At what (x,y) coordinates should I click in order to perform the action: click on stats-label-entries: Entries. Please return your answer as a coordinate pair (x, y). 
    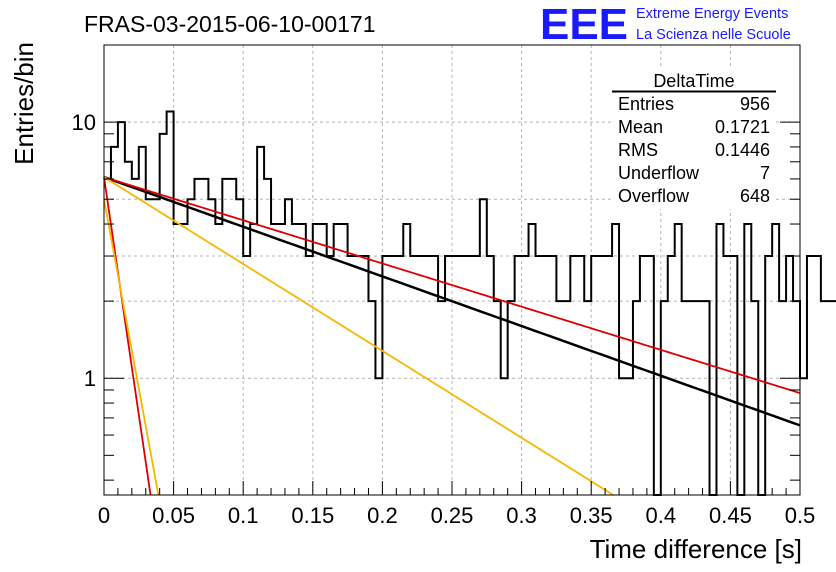
    Looking at the image, I should click on (646, 104).